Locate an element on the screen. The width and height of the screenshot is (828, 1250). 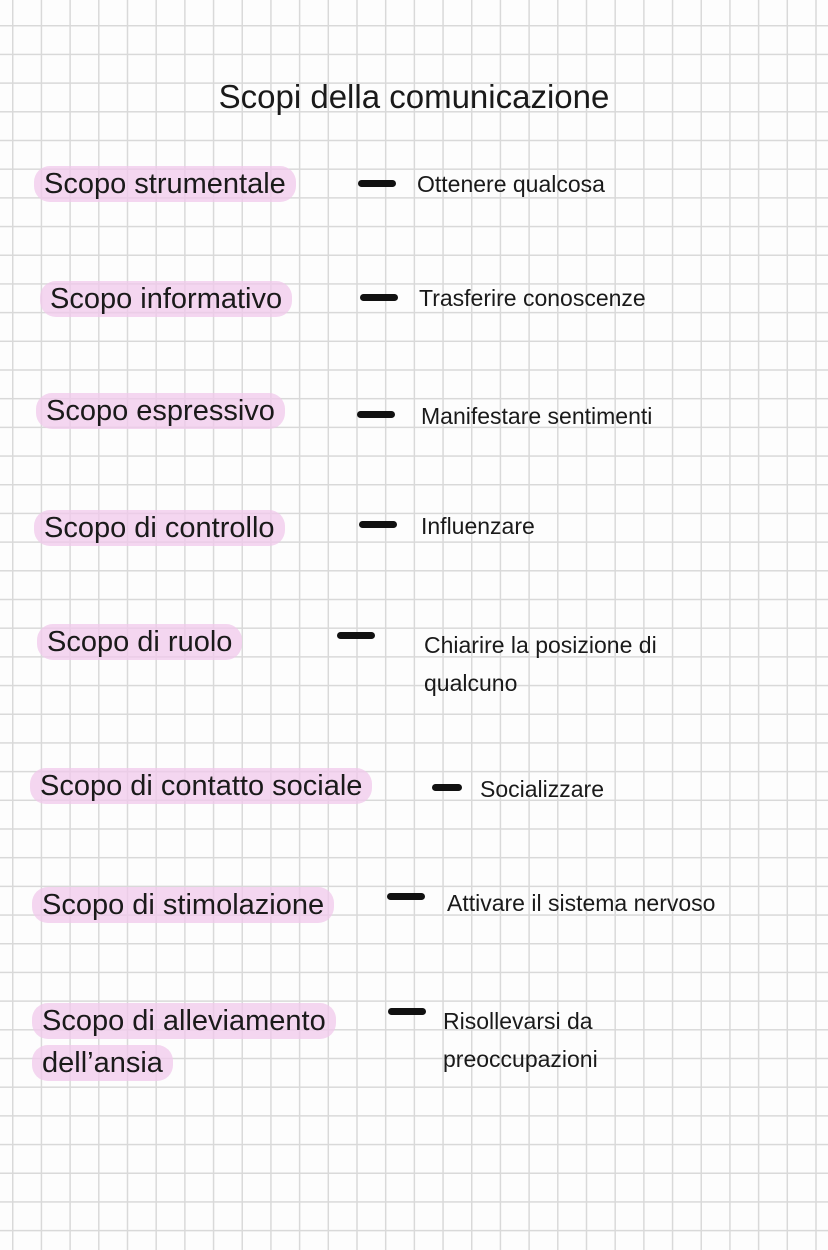
term-label: Scopo informativo is located at coordinates (166, 299).